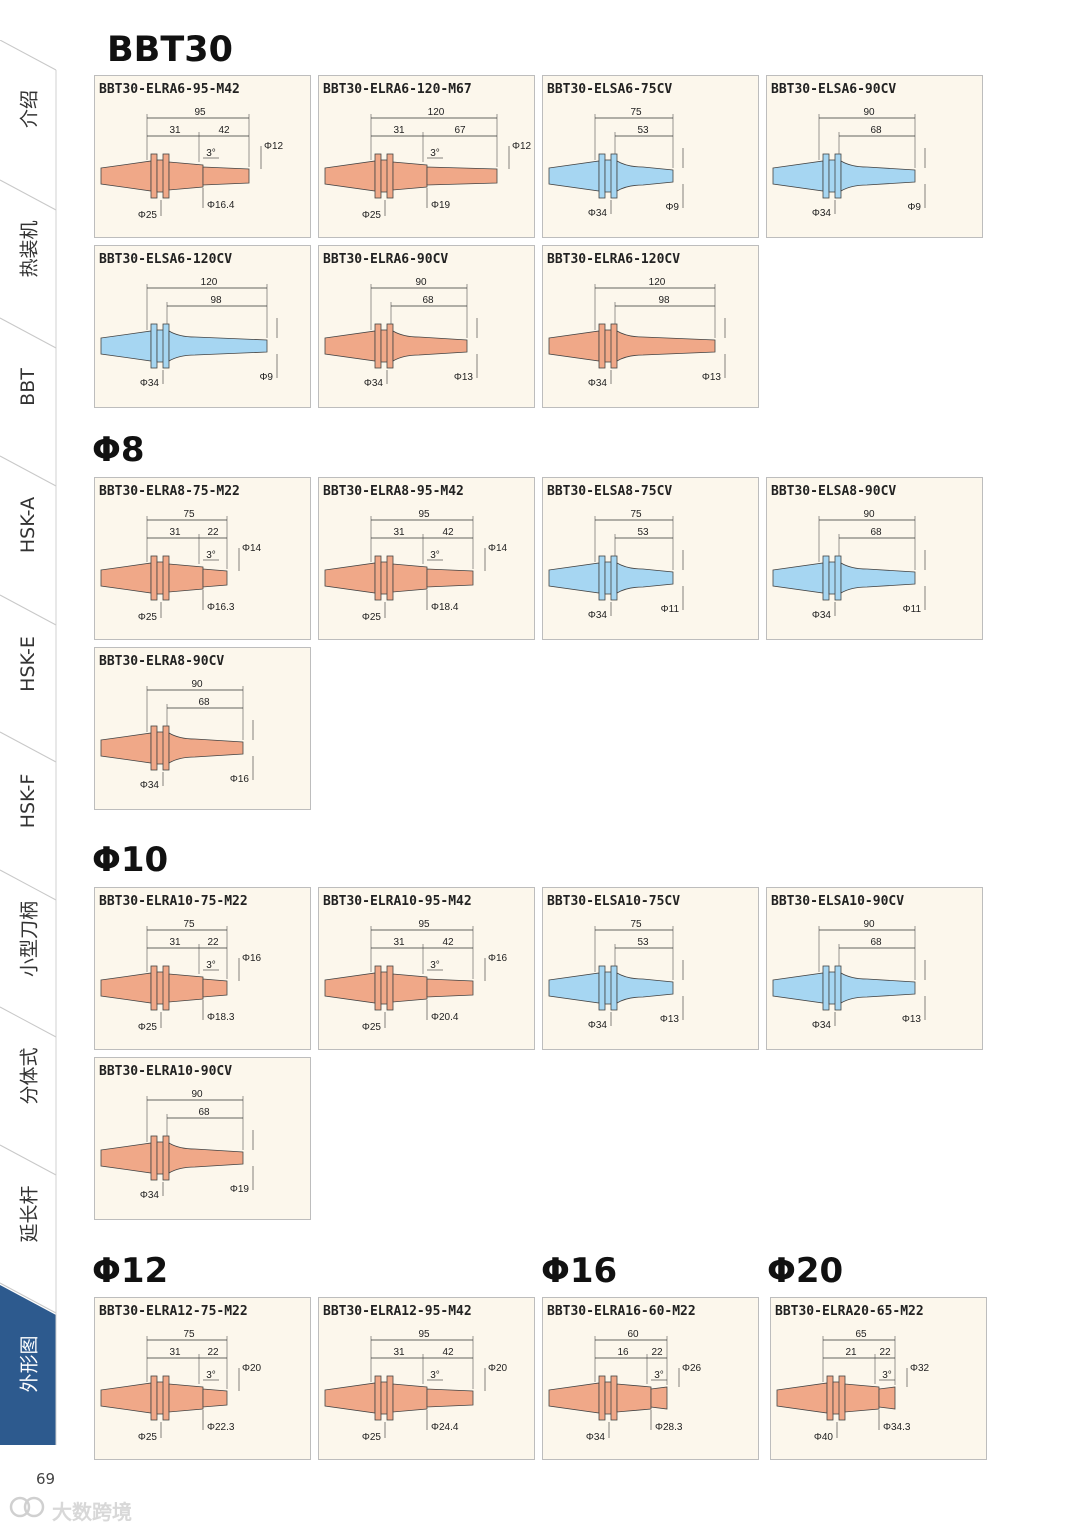  What do you see at coordinates (224, 130) in the screenshot?
I see `dim-d2: 42` at bounding box center [224, 130].